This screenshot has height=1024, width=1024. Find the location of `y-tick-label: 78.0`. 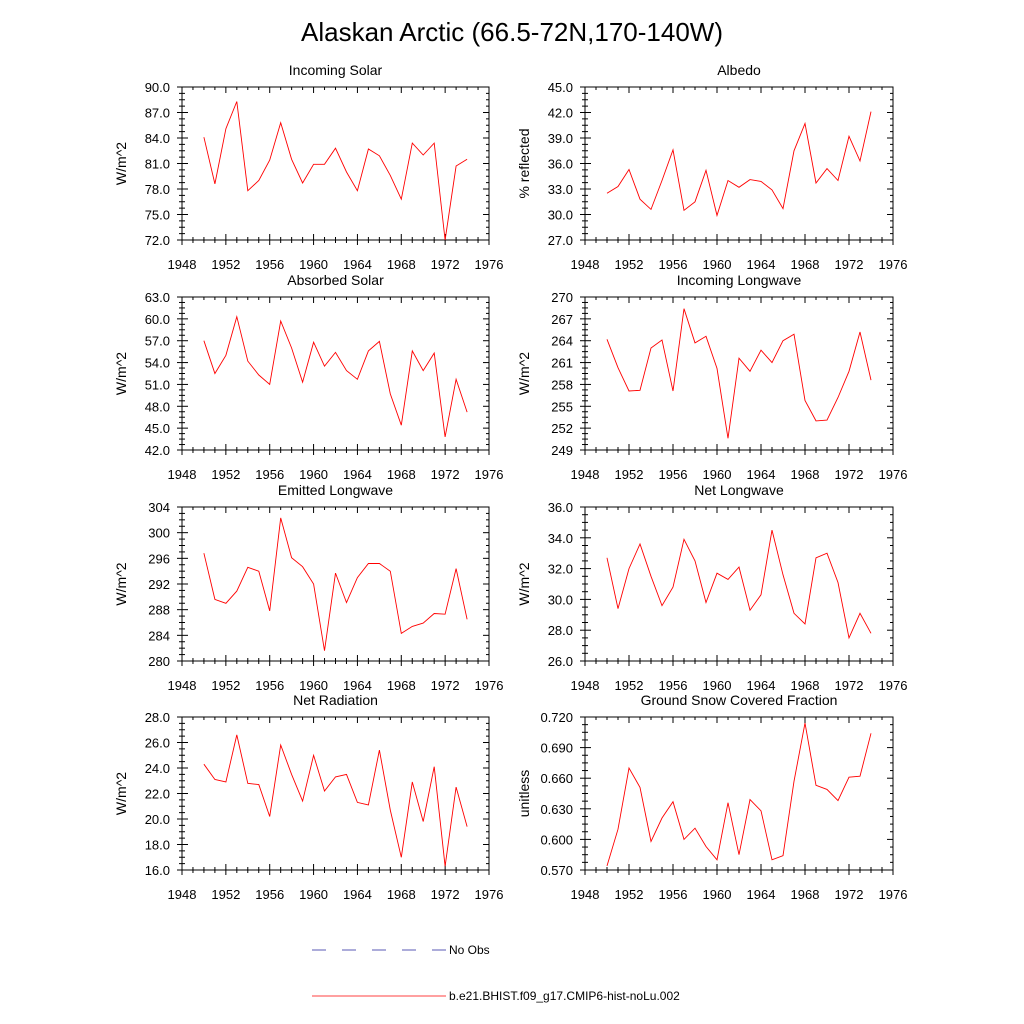

y-tick-label: 78.0 is located at coordinates (157, 189).